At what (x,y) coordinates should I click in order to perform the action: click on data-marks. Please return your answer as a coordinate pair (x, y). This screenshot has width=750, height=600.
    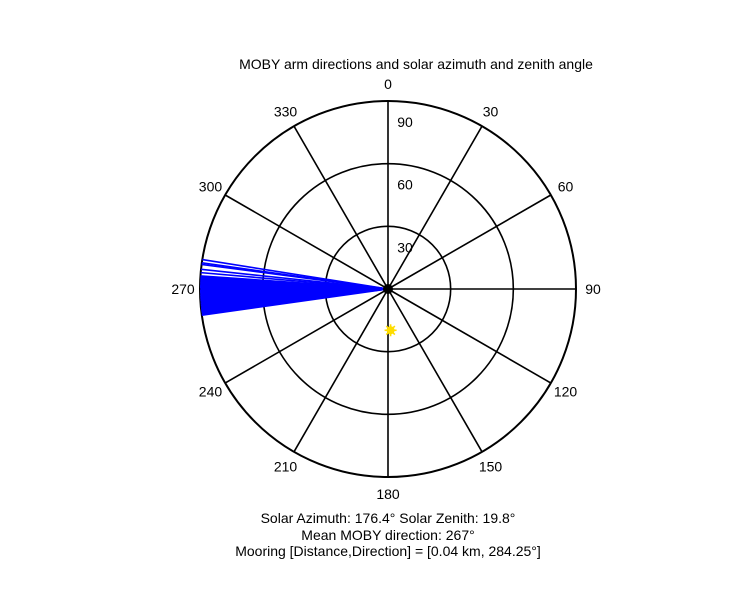
    Looking at the image, I should click on (298, 297).